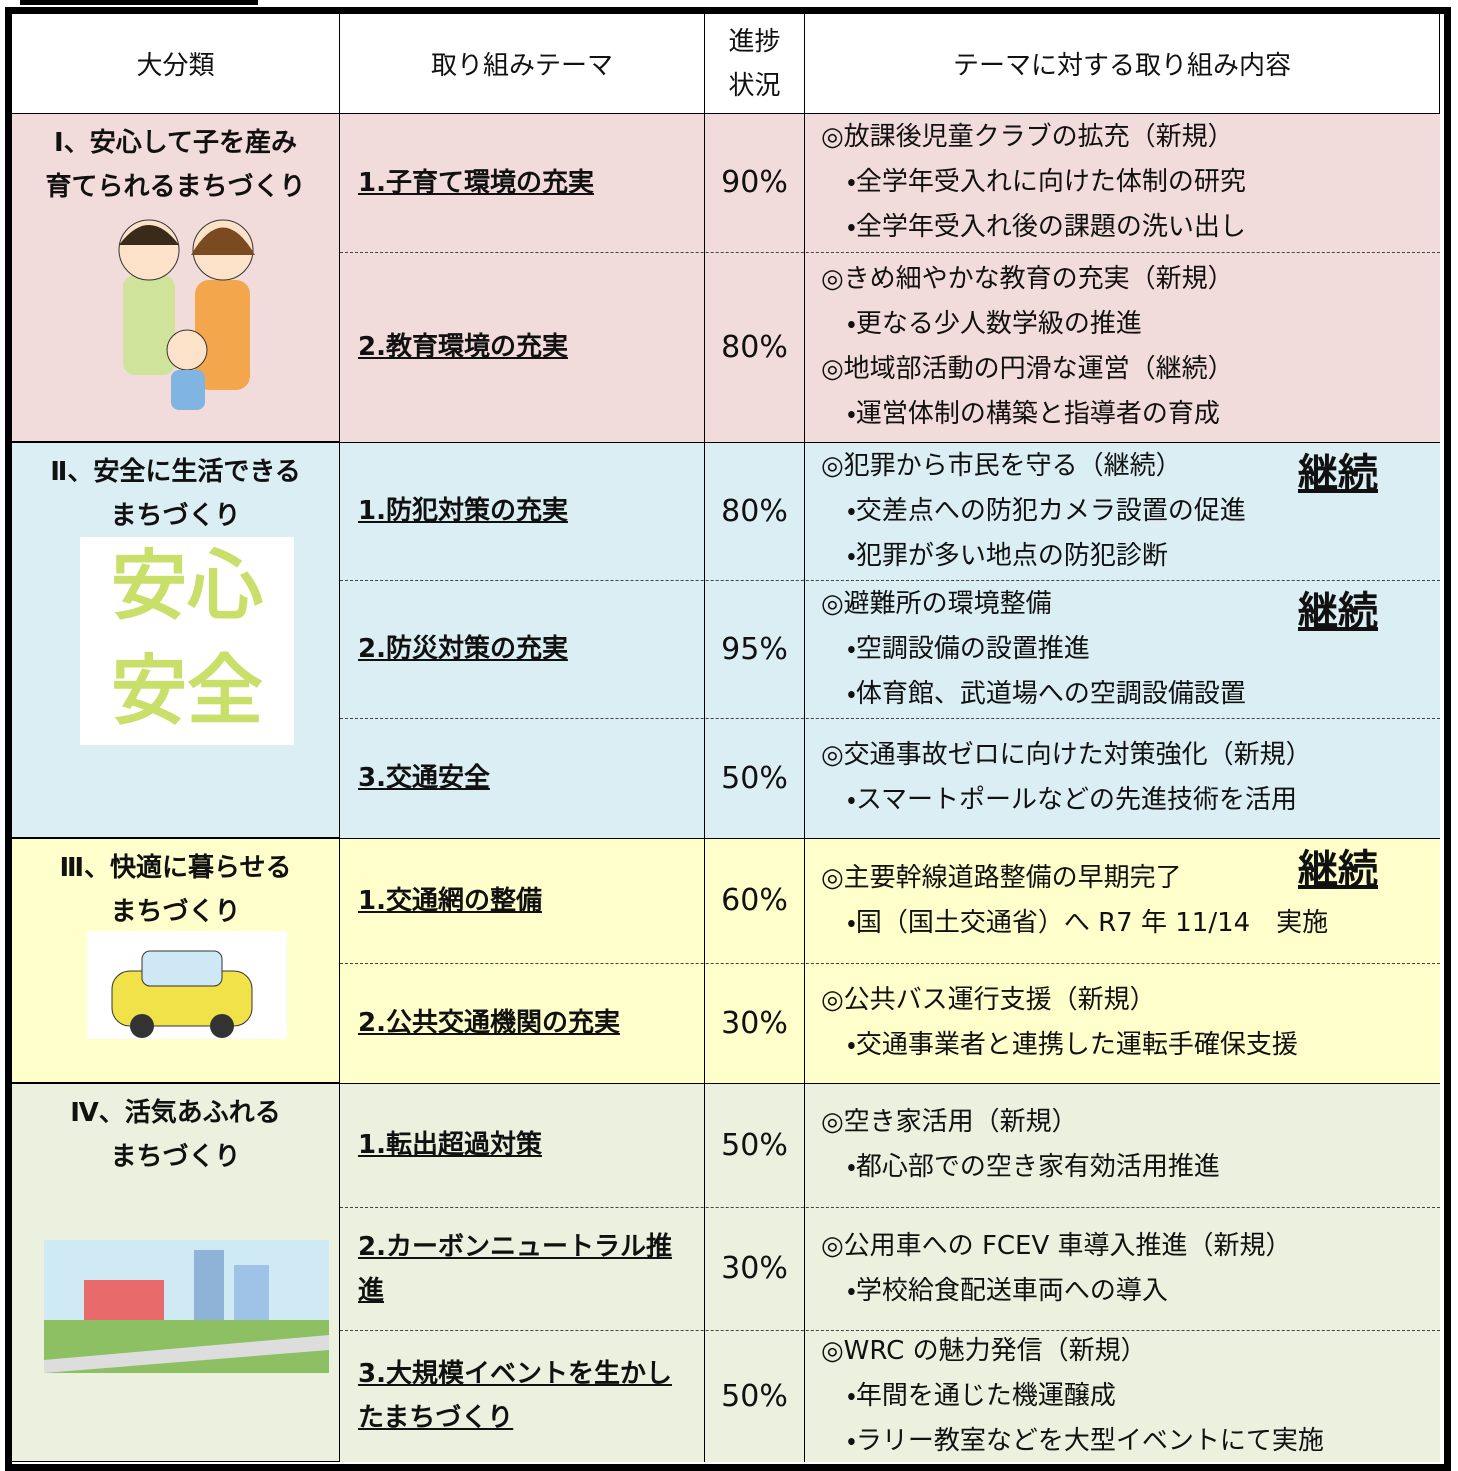 The height and width of the screenshot is (1471, 1458). I want to click on theme-cell: 1.防犯対策の充実, so click(522, 511).